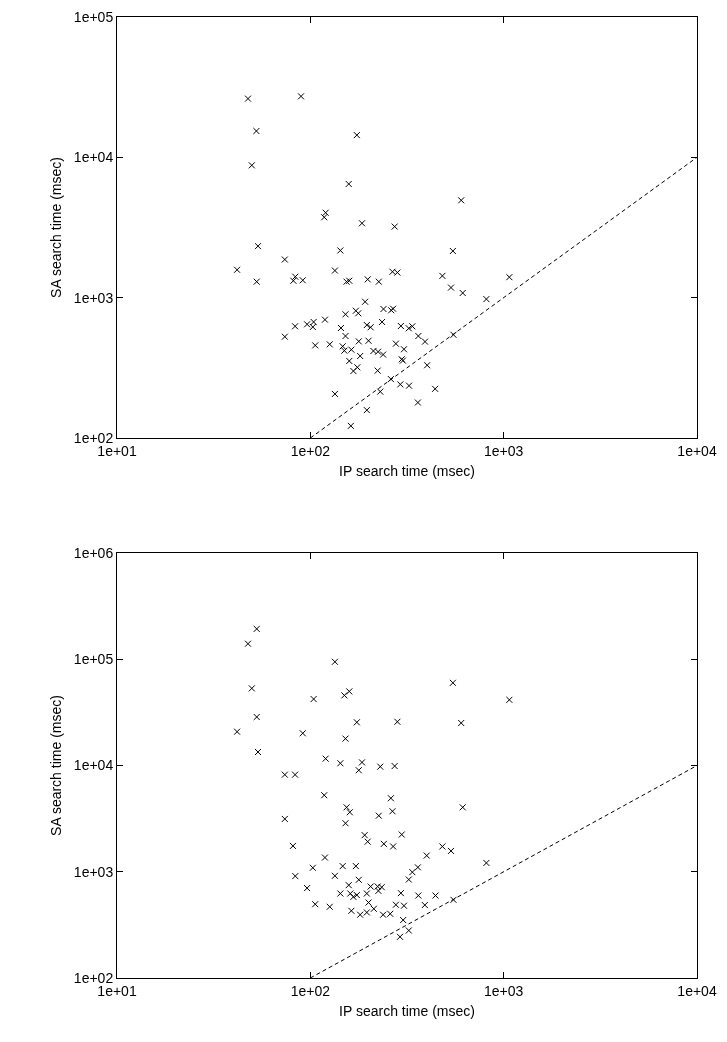  What do you see at coordinates (93, 552) in the screenshot?
I see `y-tick-label: 1e+06` at bounding box center [93, 552].